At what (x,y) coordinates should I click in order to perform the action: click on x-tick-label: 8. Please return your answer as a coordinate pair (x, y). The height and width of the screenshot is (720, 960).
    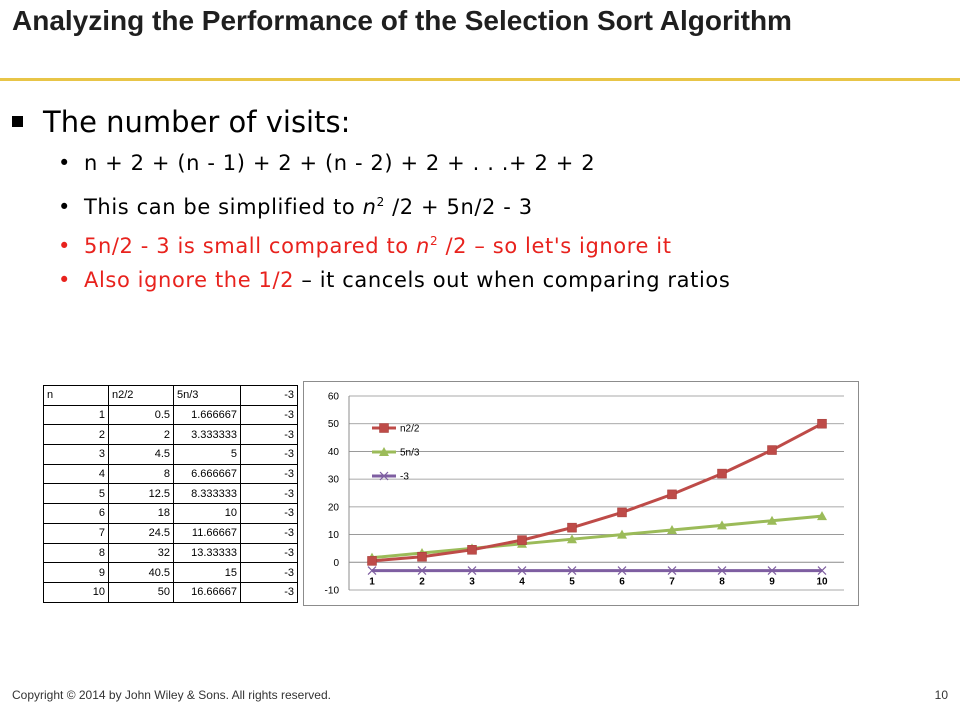
    Looking at the image, I should click on (722, 581).